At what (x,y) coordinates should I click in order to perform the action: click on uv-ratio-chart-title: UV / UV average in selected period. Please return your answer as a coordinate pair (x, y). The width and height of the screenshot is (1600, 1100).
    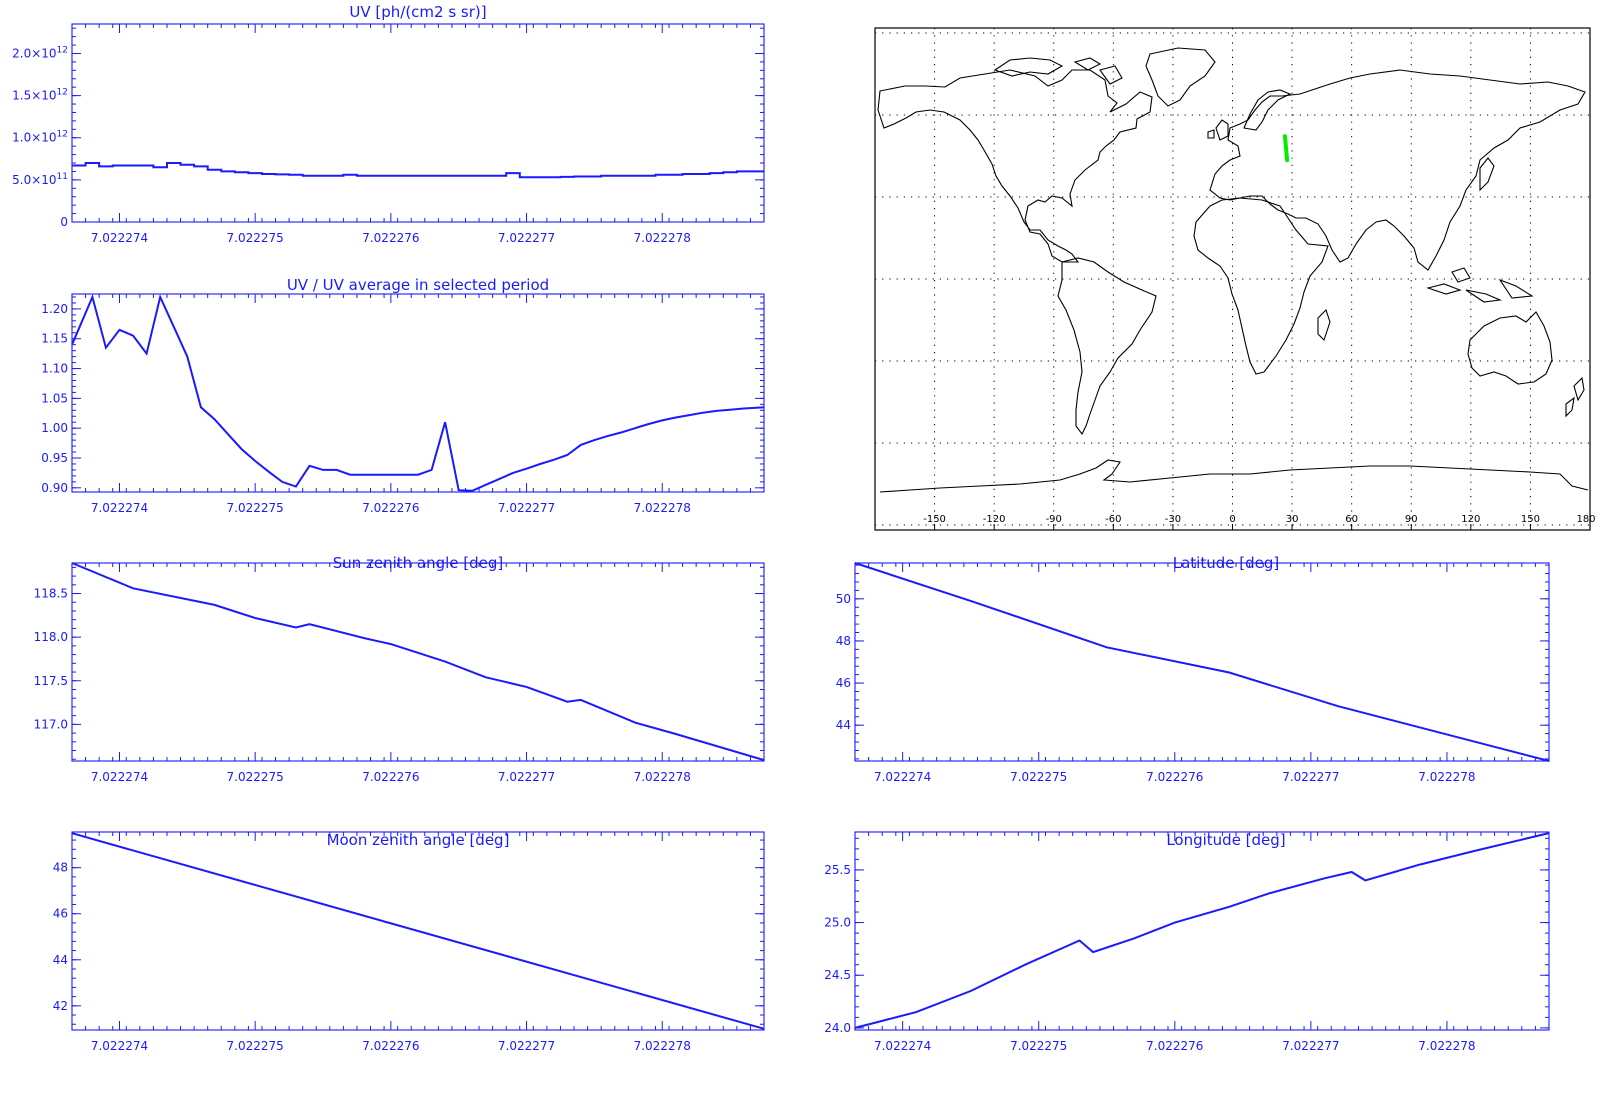
    Looking at the image, I should click on (418, 285).